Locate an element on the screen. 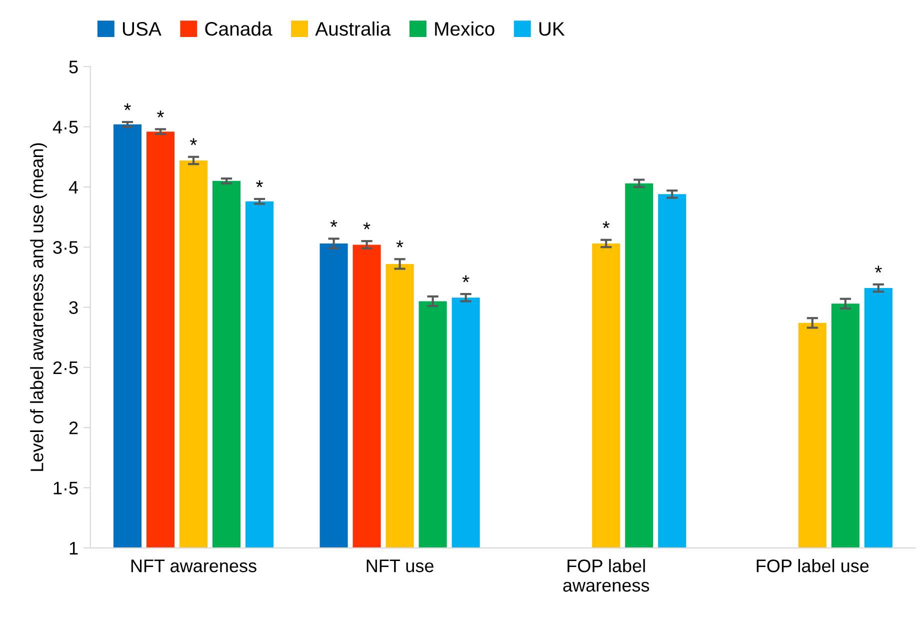 The height and width of the screenshot is (617, 922). x-tick-label: NFT use is located at coordinates (400, 566).